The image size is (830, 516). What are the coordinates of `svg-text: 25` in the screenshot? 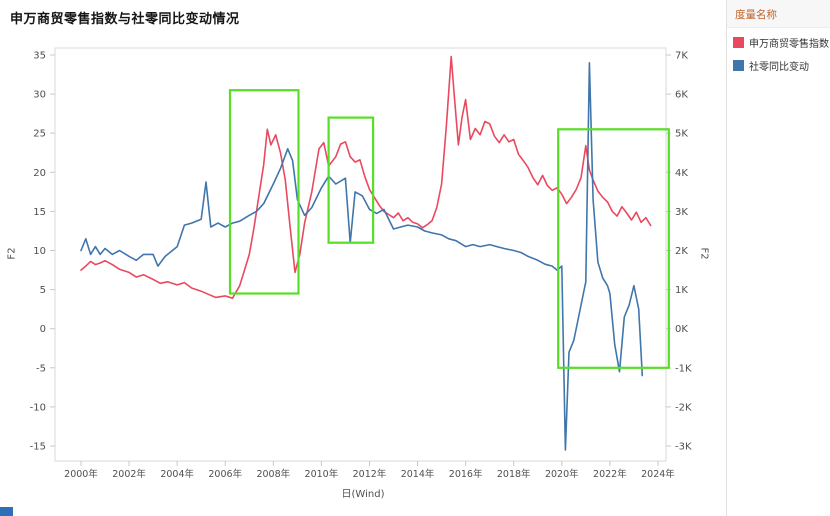 It's located at (39, 134).